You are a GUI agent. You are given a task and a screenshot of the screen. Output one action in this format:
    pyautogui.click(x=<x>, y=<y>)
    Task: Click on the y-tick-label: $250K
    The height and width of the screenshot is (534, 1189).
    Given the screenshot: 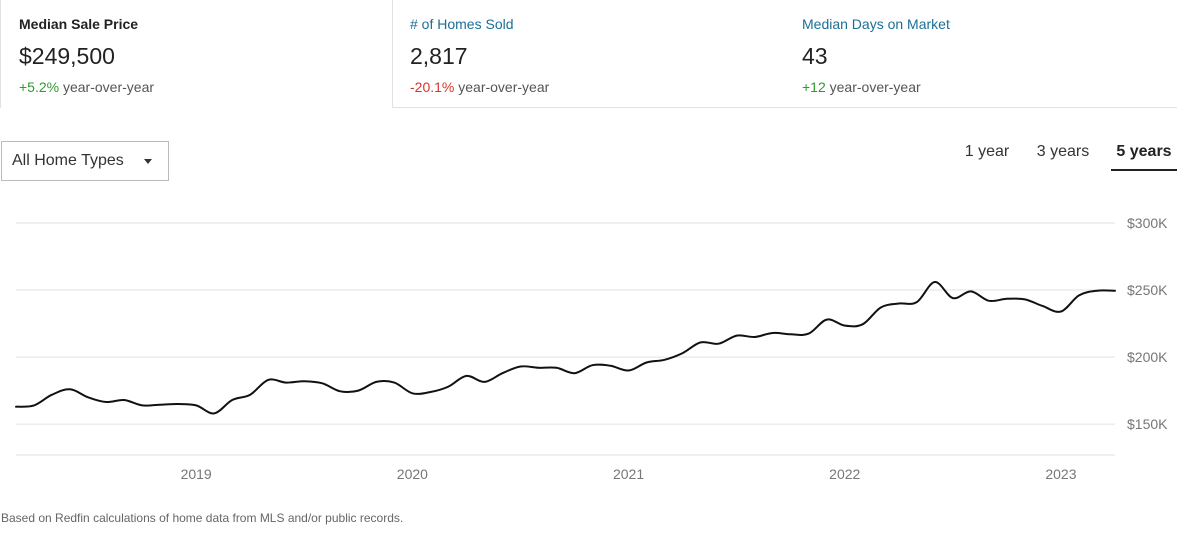 What is the action you would take?
    pyautogui.click(x=1147, y=290)
    